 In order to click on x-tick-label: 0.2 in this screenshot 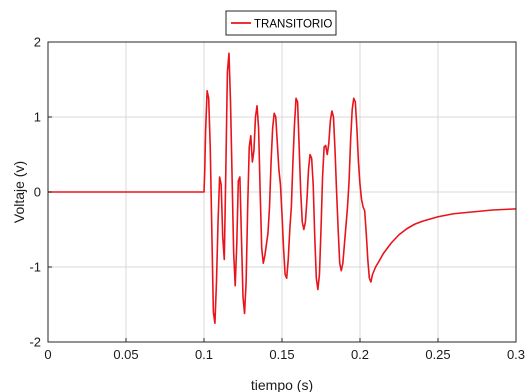, I will do `click(360, 354)`.